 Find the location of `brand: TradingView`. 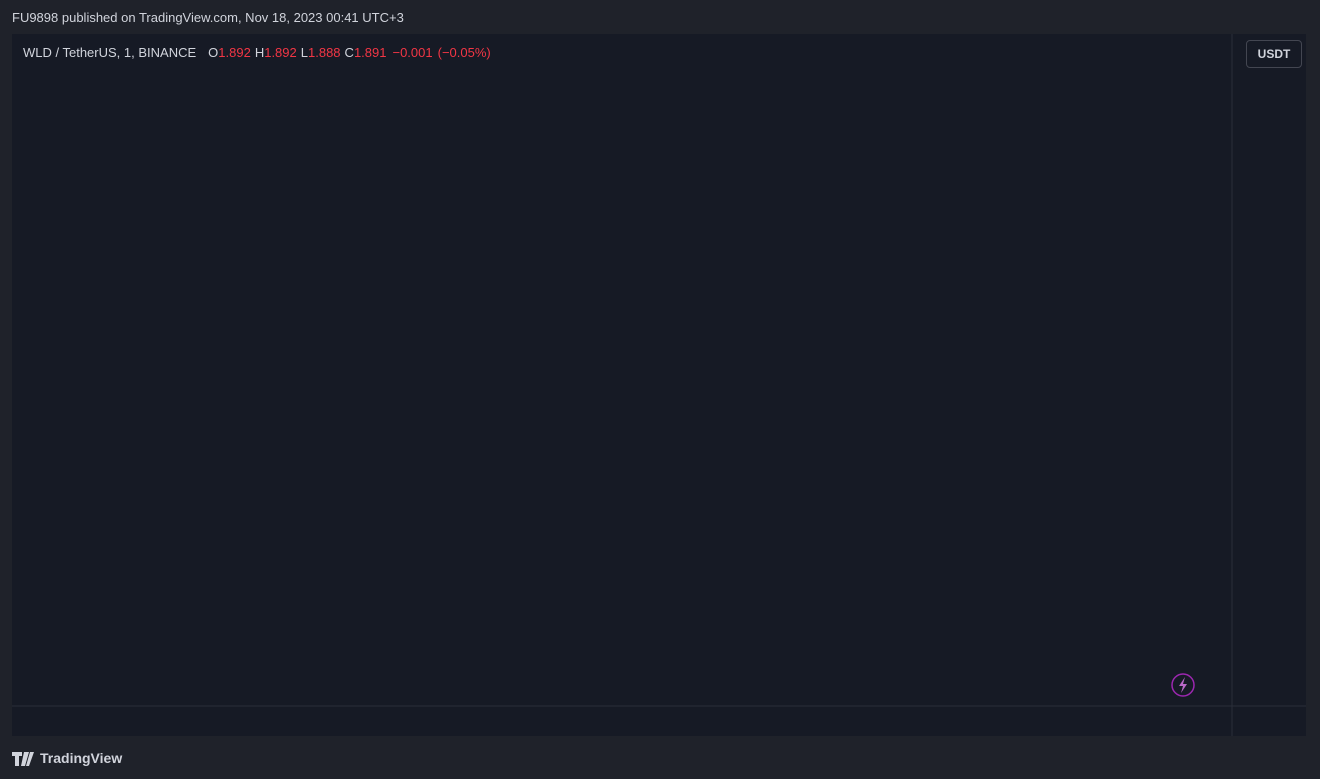

brand: TradingView is located at coordinates (81, 758).